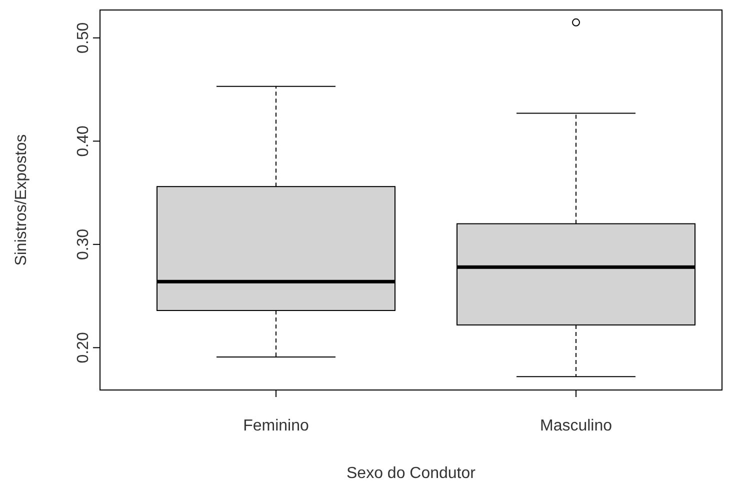 The height and width of the screenshot is (485, 739). What do you see at coordinates (83, 348) in the screenshot?
I see `y-tick-label: 0.20` at bounding box center [83, 348].